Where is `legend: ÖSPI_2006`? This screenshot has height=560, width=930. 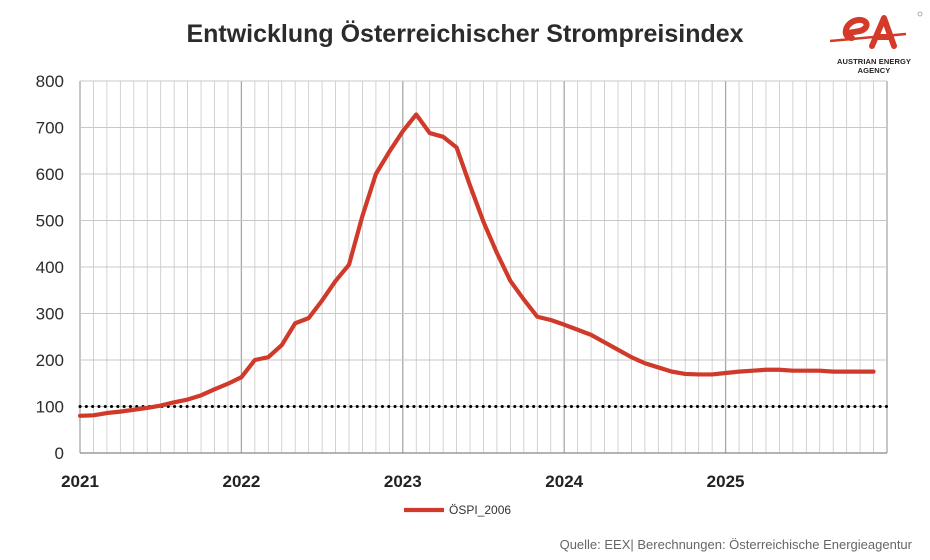 legend: ÖSPI_2006 is located at coordinates (457, 510).